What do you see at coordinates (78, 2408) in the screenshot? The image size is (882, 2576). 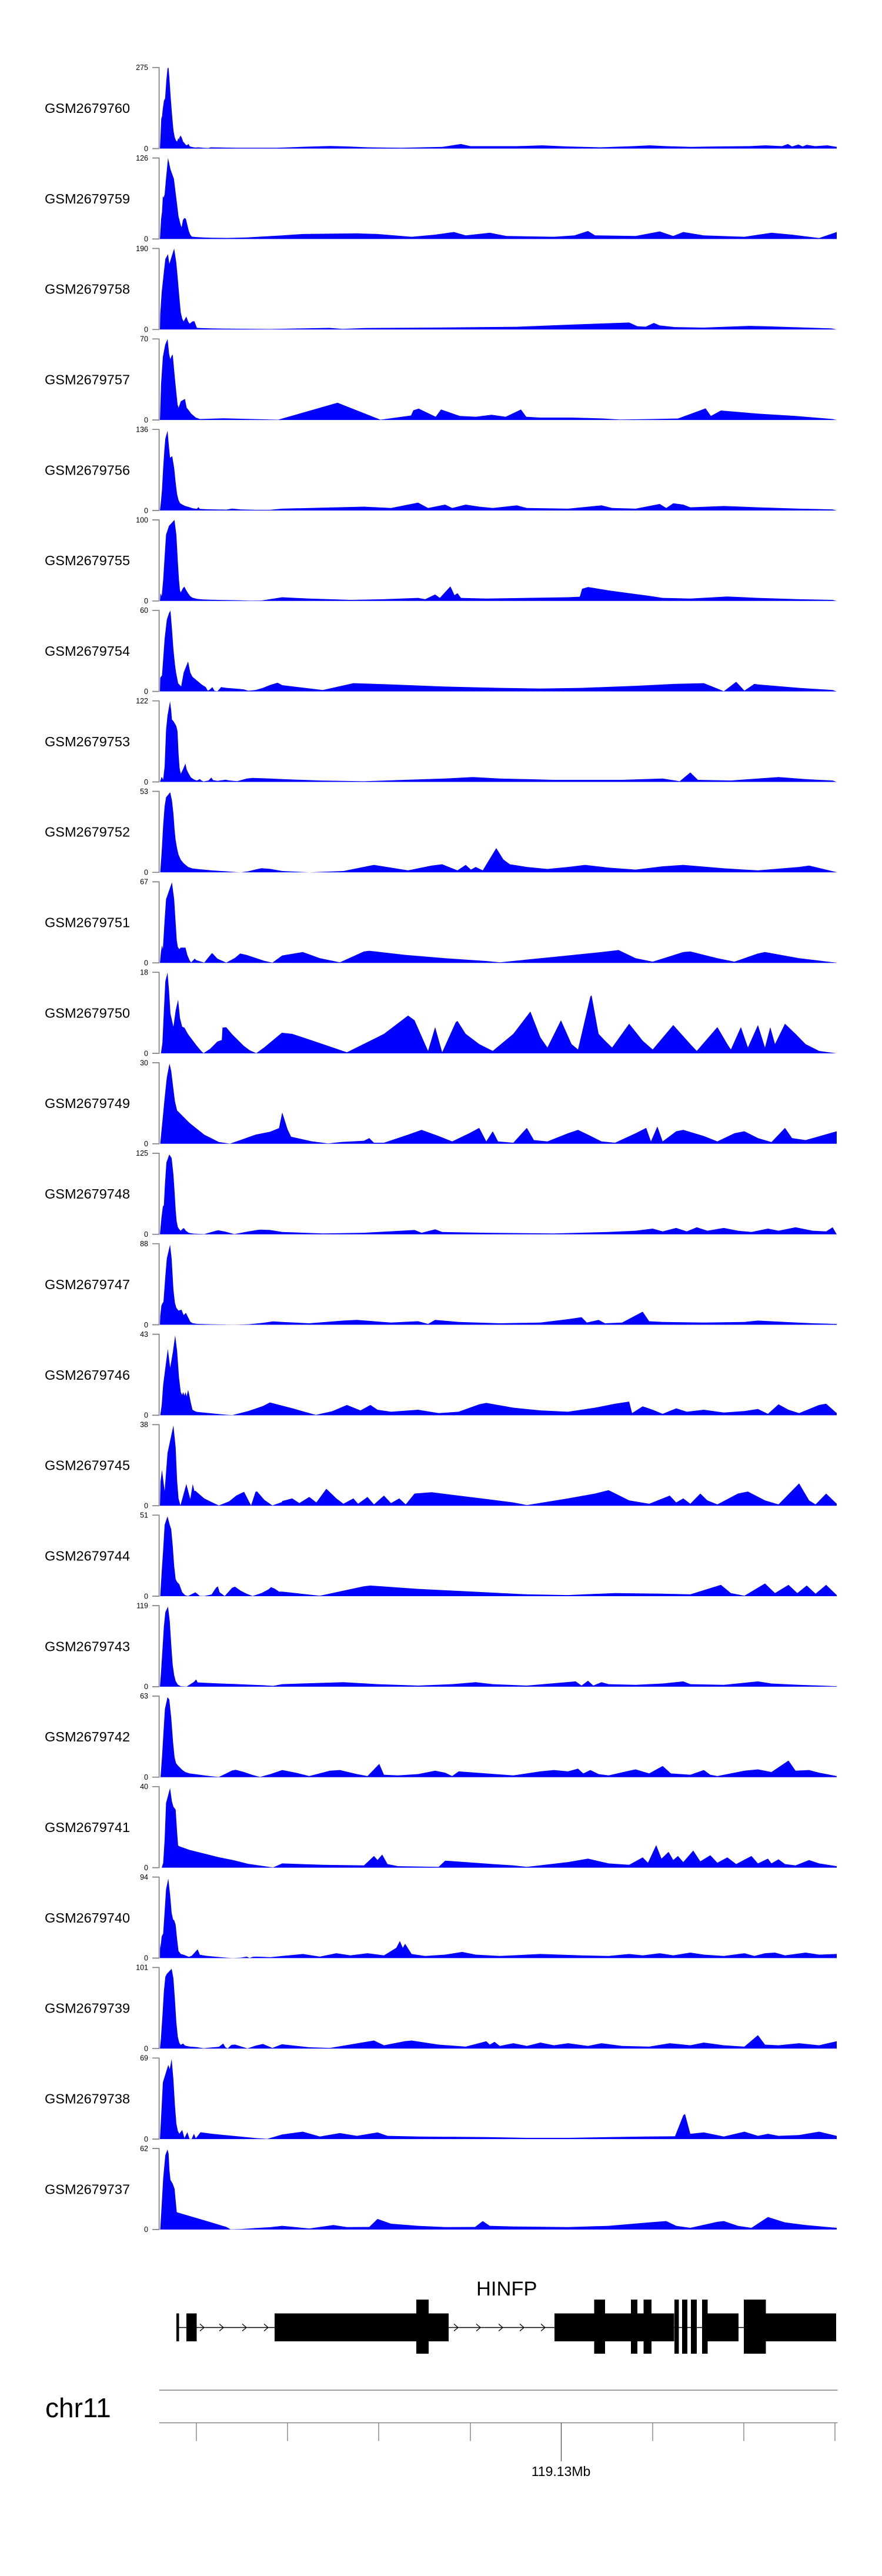 I see `svg-text: chr11` at bounding box center [78, 2408].